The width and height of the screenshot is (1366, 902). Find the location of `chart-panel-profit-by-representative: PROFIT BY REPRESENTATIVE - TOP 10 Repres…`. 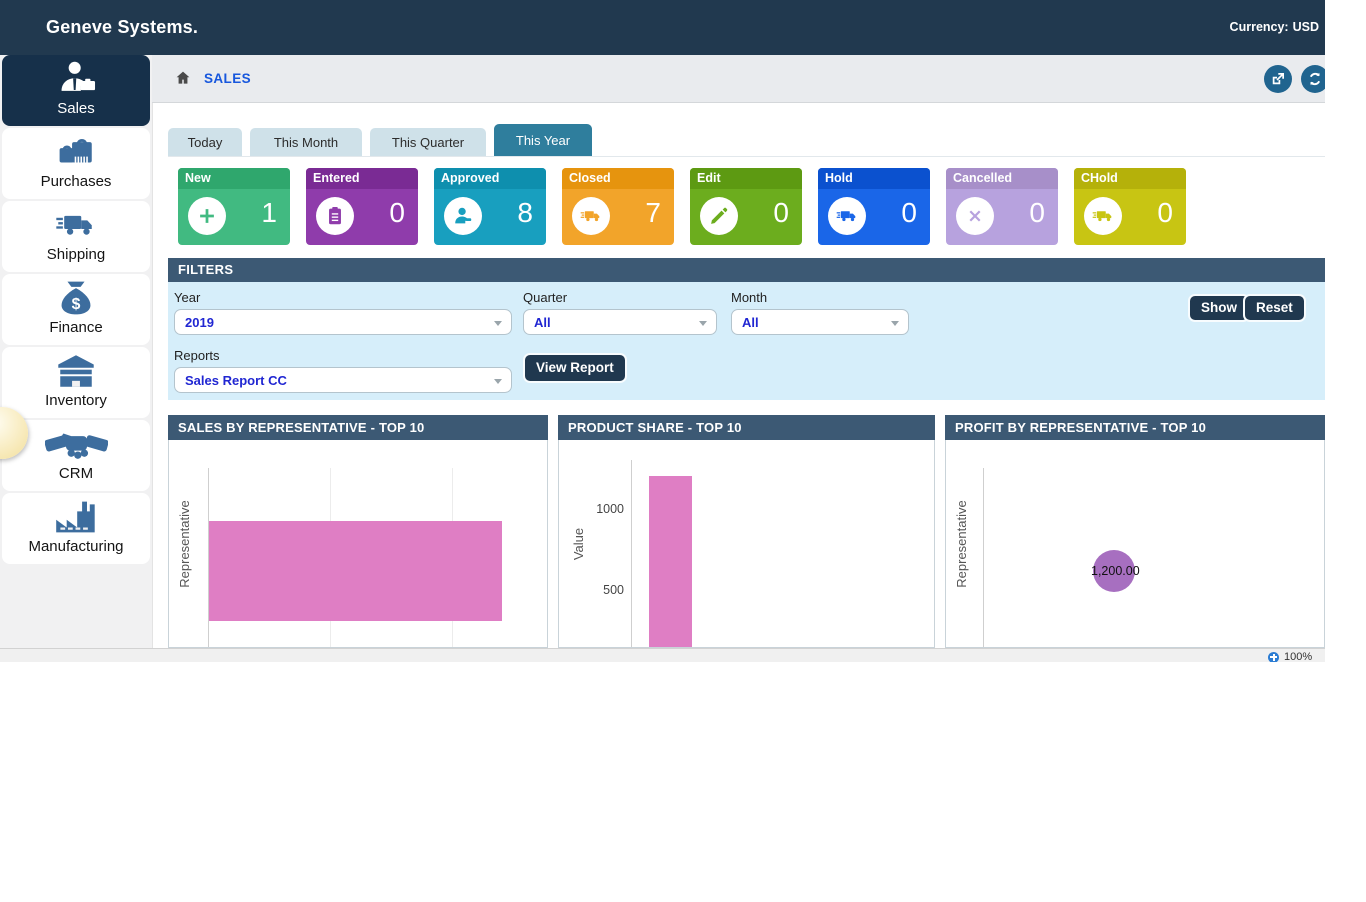

chart-panel-profit-by-representative: PROFIT BY REPRESENTATIVE - TOP 10 Repres… is located at coordinates (1135, 531).